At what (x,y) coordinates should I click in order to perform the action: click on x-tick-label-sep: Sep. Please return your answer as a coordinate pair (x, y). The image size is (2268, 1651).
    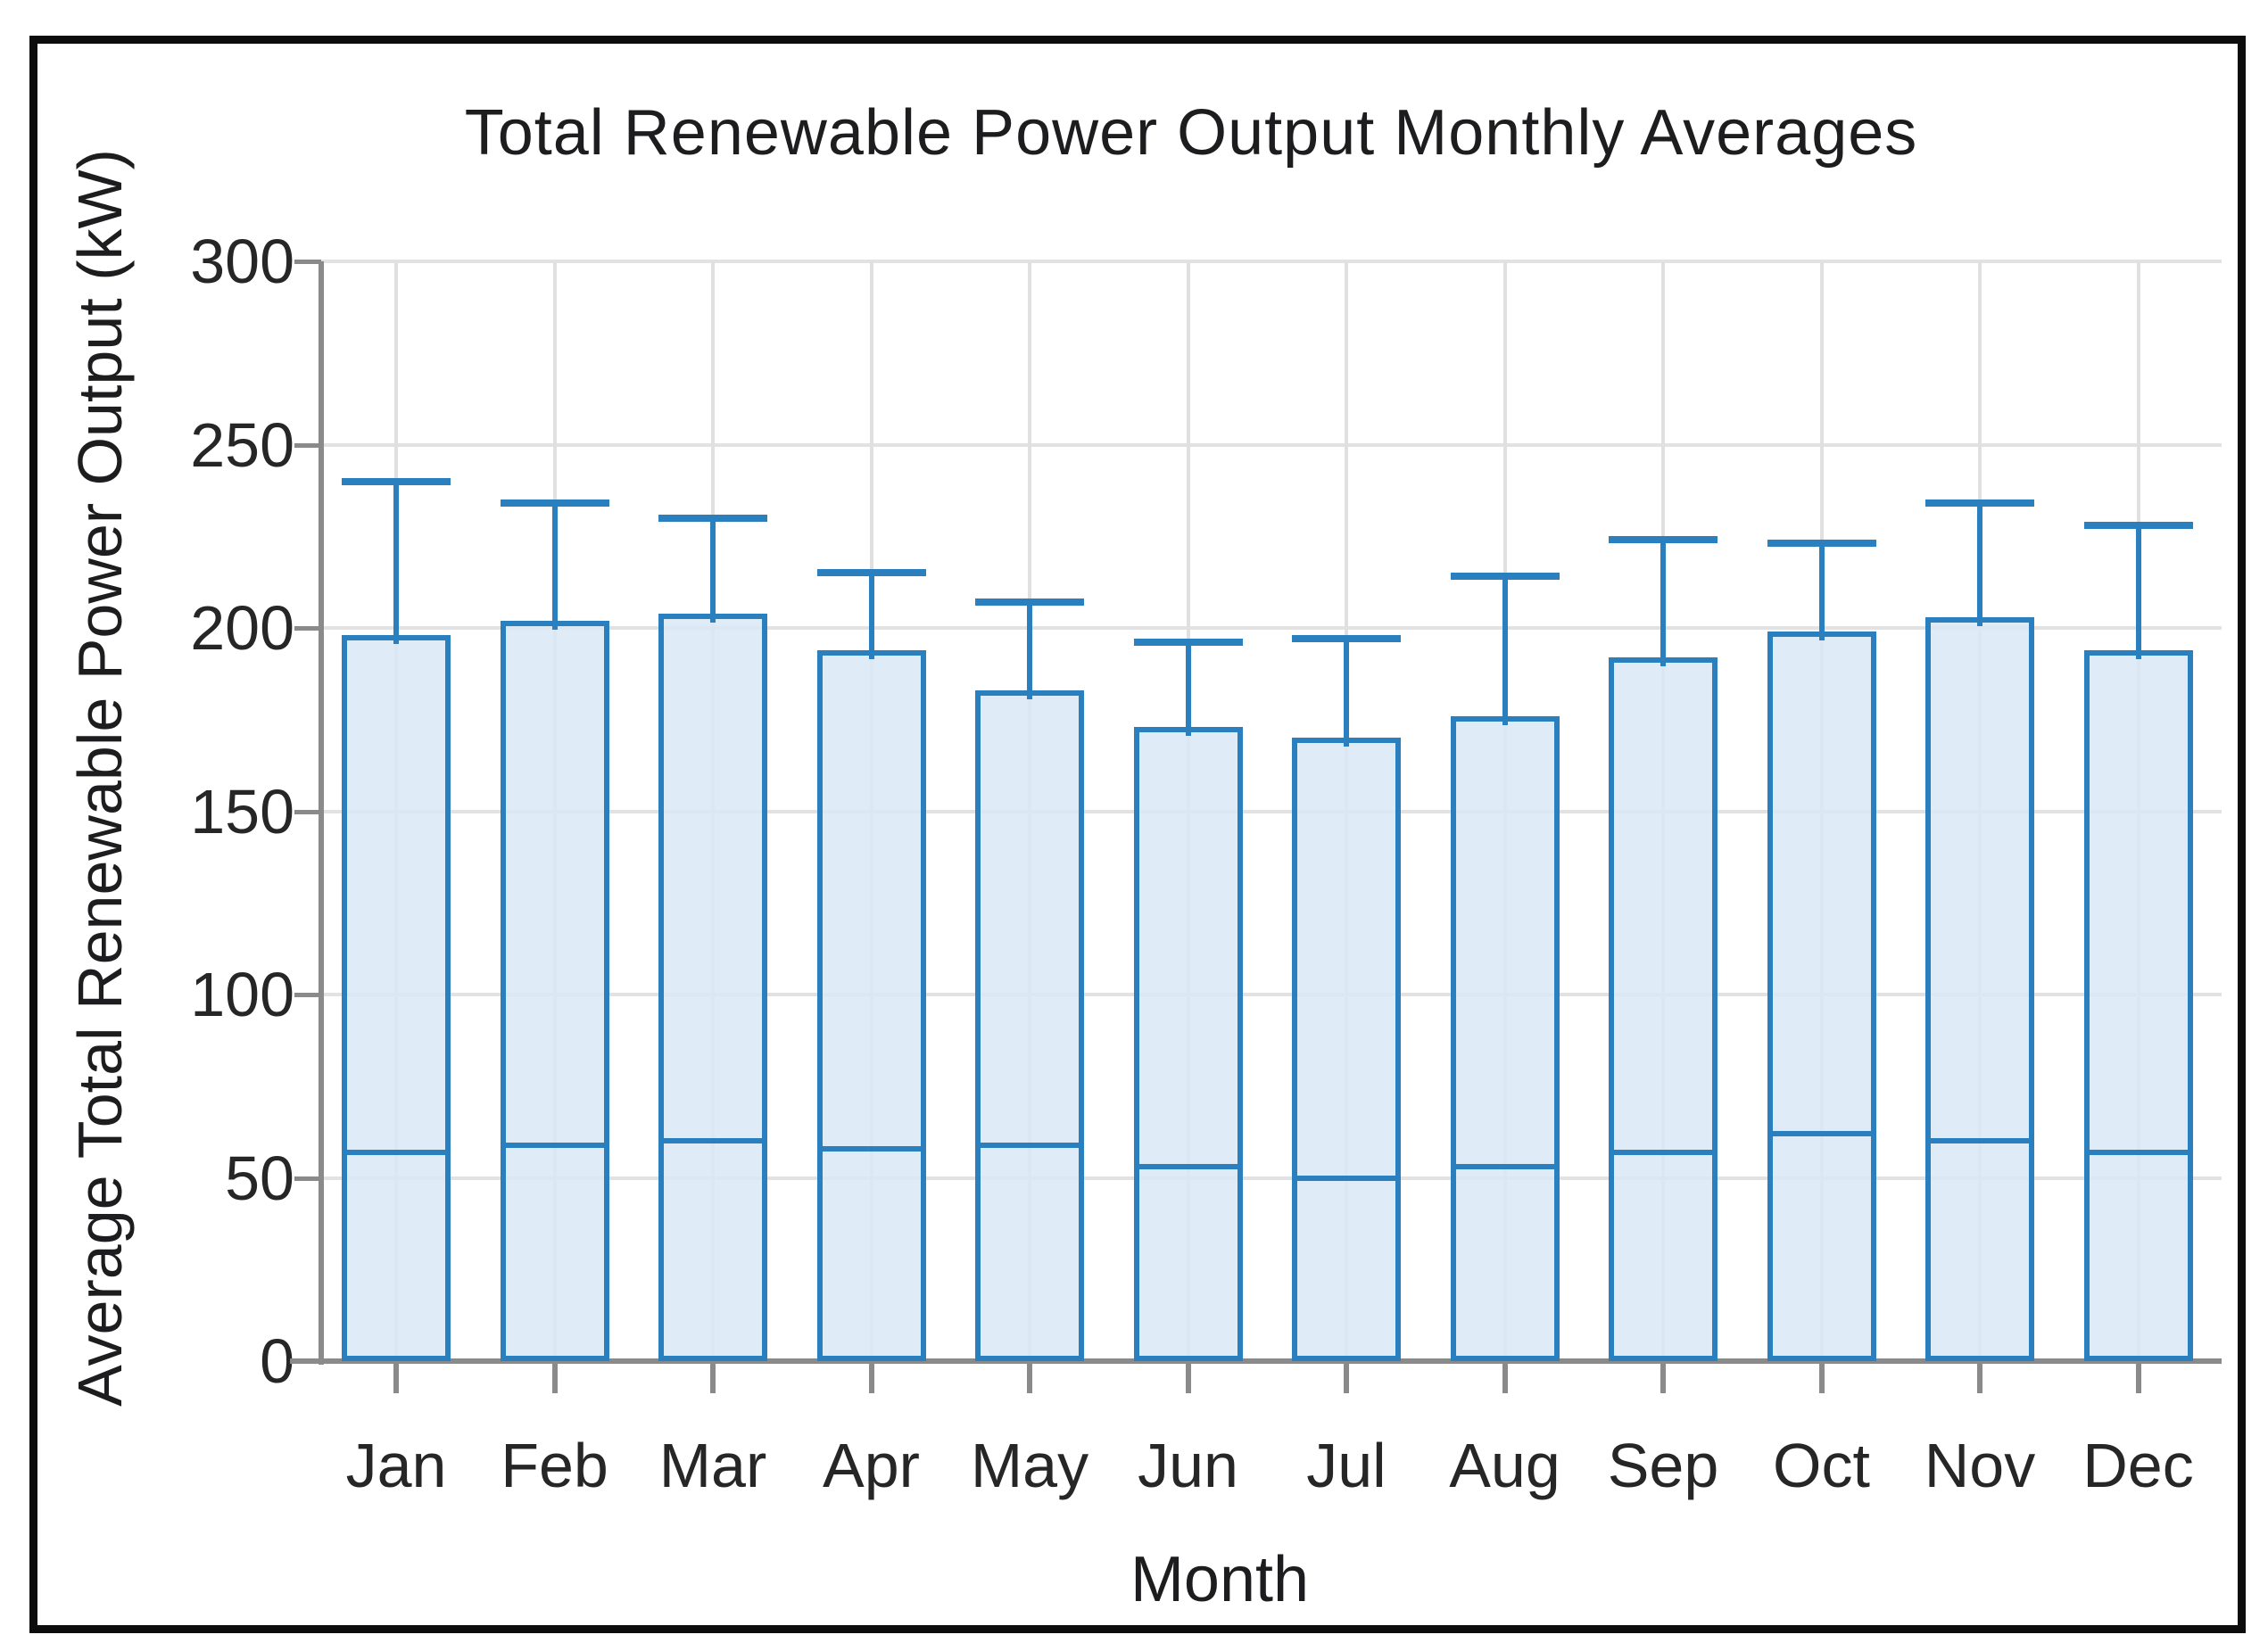
    Looking at the image, I should click on (1663, 1465).